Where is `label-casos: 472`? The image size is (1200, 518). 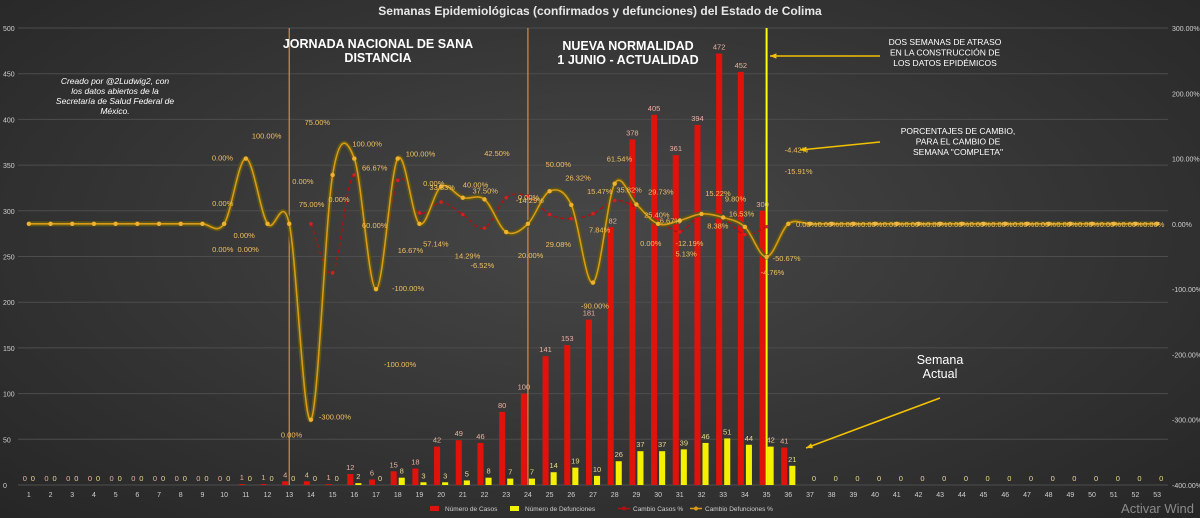
label-casos: 472 is located at coordinates (719, 47).